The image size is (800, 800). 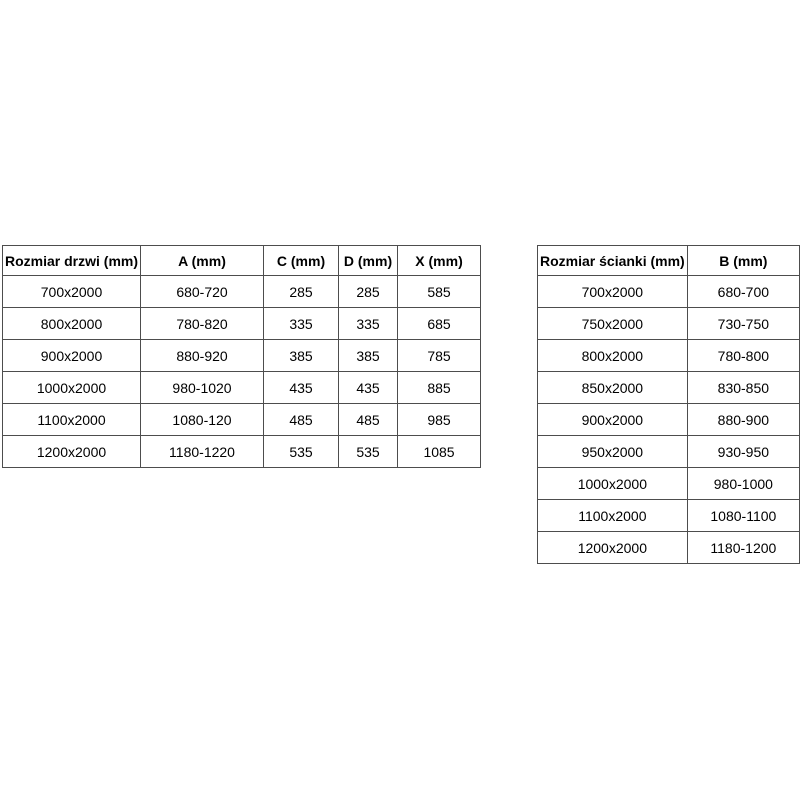 What do you see at coordinates (743, 451) in the screenshot?
I see `table-cell: 930-950` at bounding box center [743, 451].